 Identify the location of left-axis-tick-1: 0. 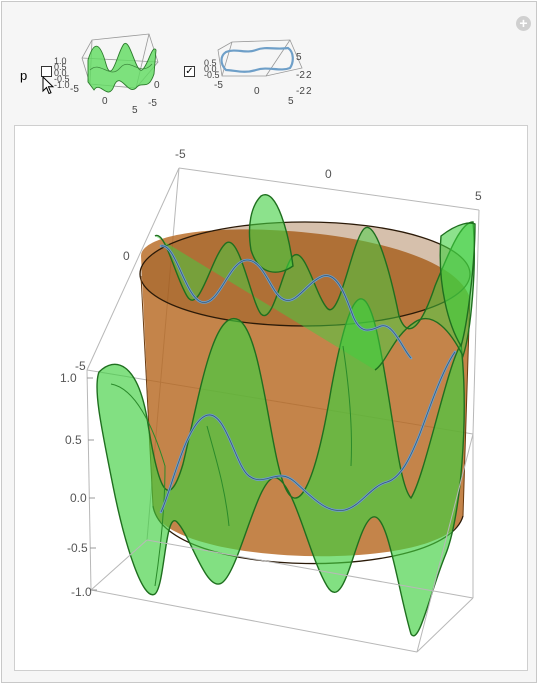
(126, 256).